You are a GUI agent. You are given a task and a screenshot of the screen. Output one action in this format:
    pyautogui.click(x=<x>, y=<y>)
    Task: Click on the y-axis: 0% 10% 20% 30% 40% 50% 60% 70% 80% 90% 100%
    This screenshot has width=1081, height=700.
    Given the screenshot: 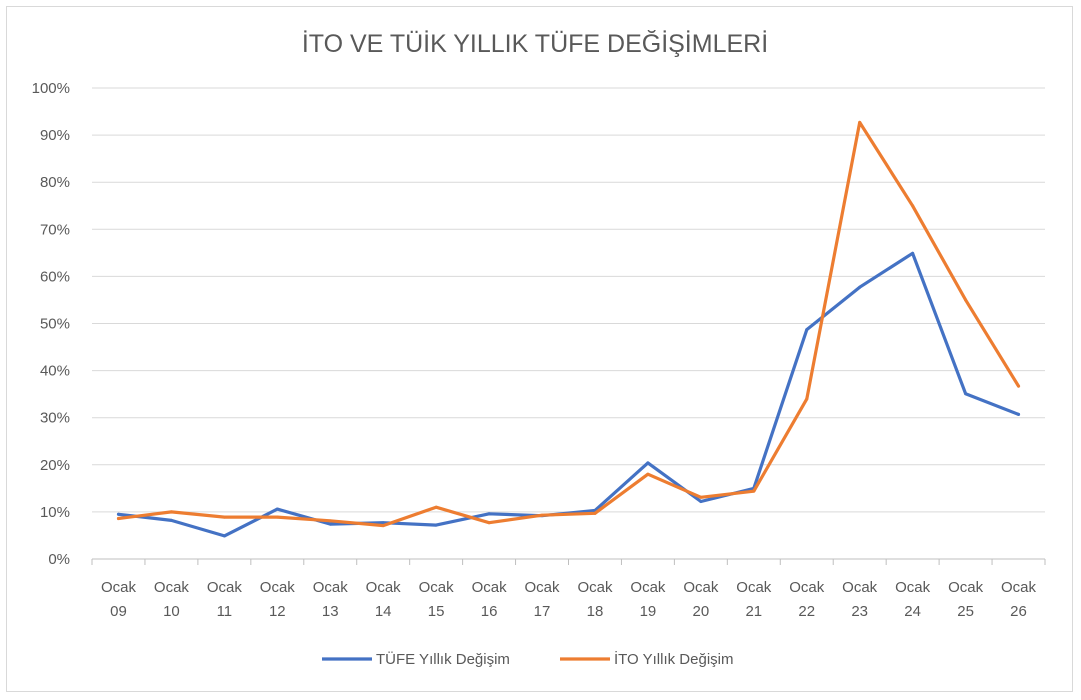 What is the action you would take?
    pyautogui.click(x=51, y=324)
    